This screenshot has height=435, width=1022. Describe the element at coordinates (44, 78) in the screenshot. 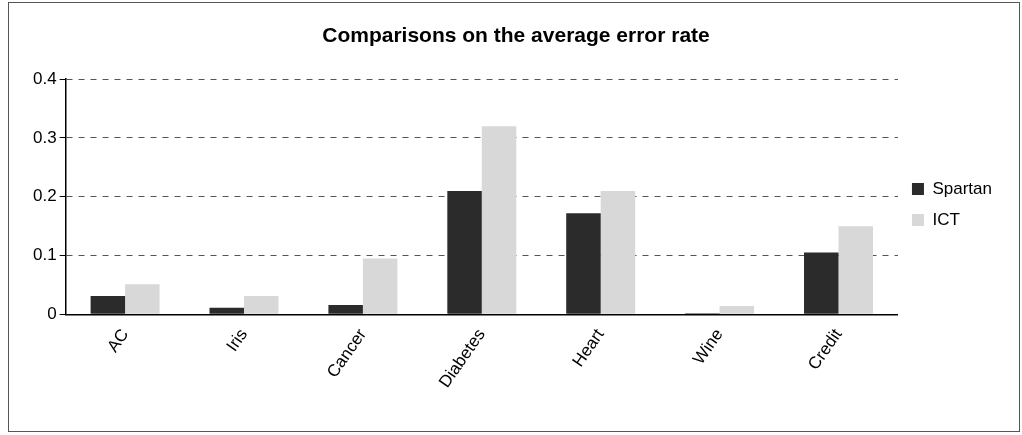

I see `y-tick-label: 0.4` at that location.